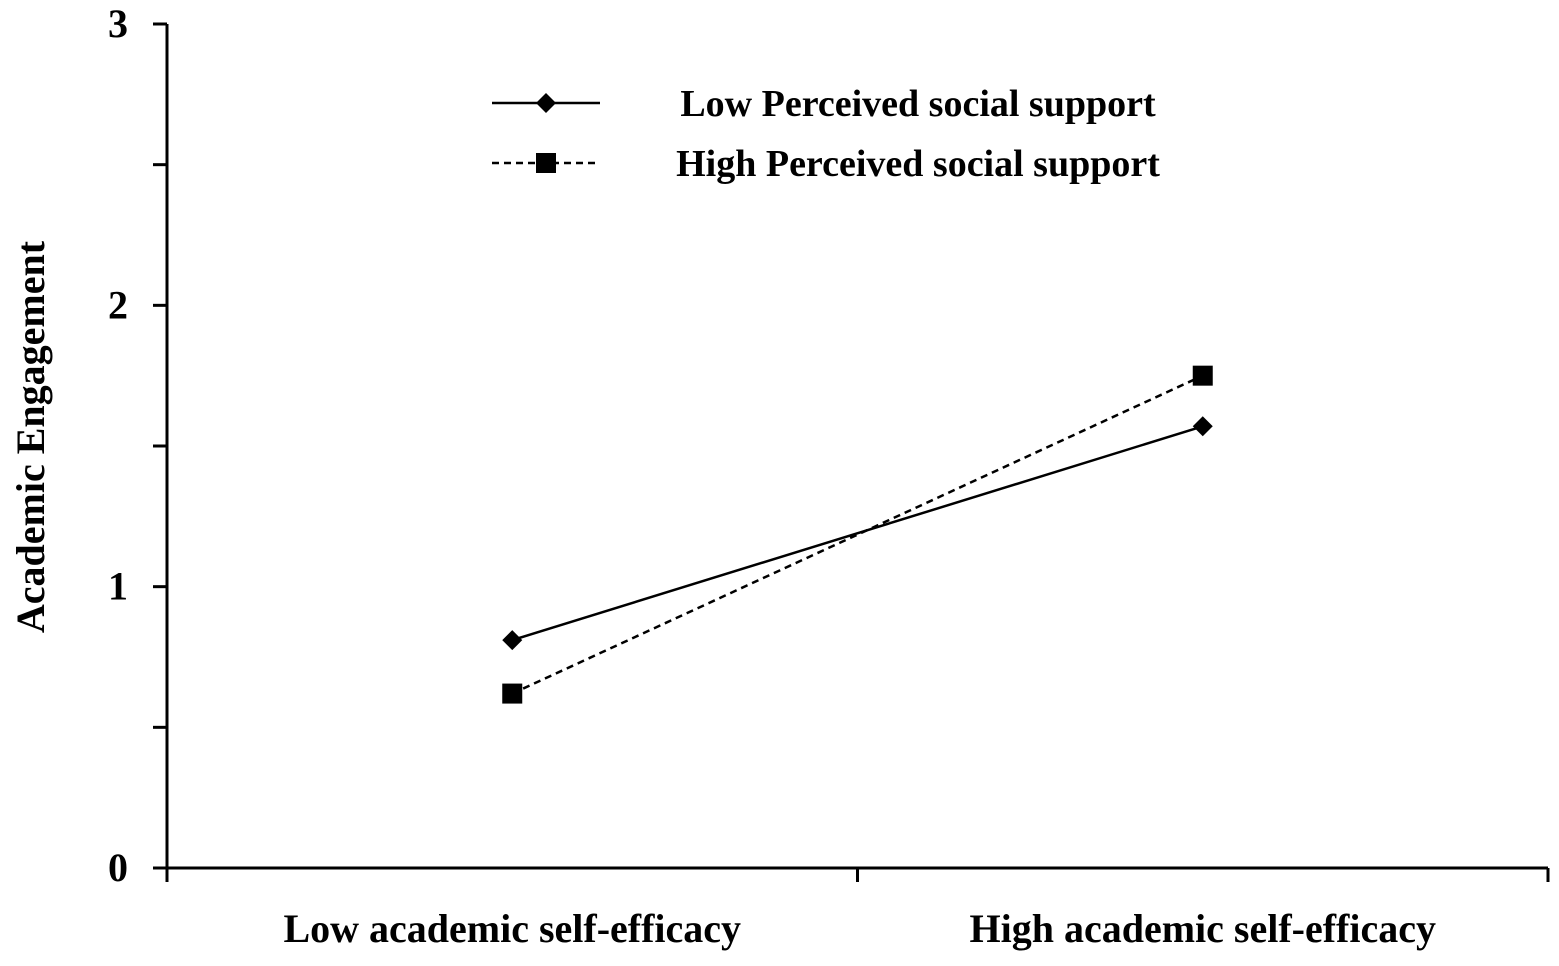  Describe the element at coordinates (118, 867) in the screenshot. I see `y-tick-label: 0` at that location.